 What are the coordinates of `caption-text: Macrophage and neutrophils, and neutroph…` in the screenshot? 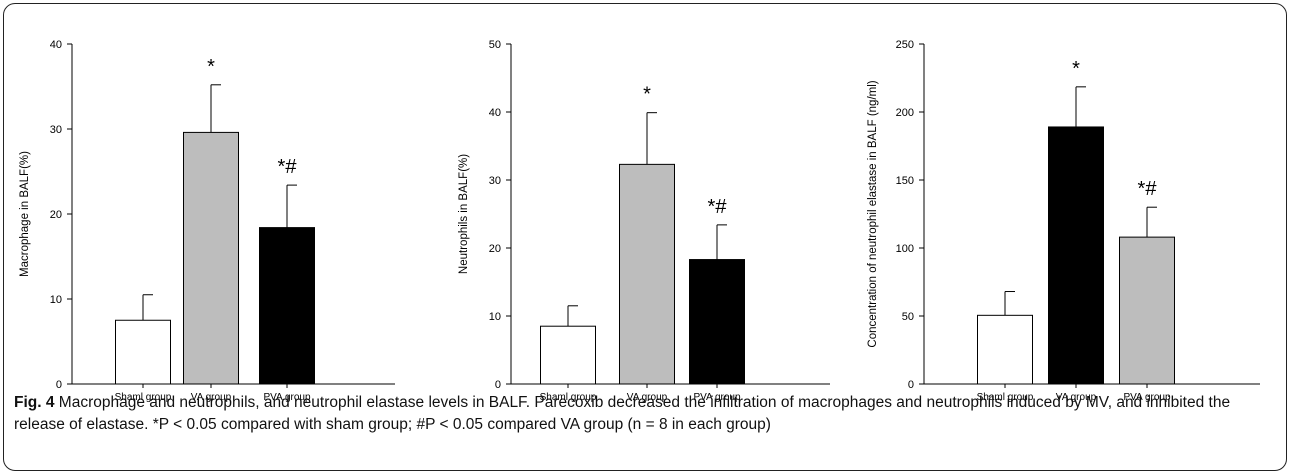 It's located at (622, 413).